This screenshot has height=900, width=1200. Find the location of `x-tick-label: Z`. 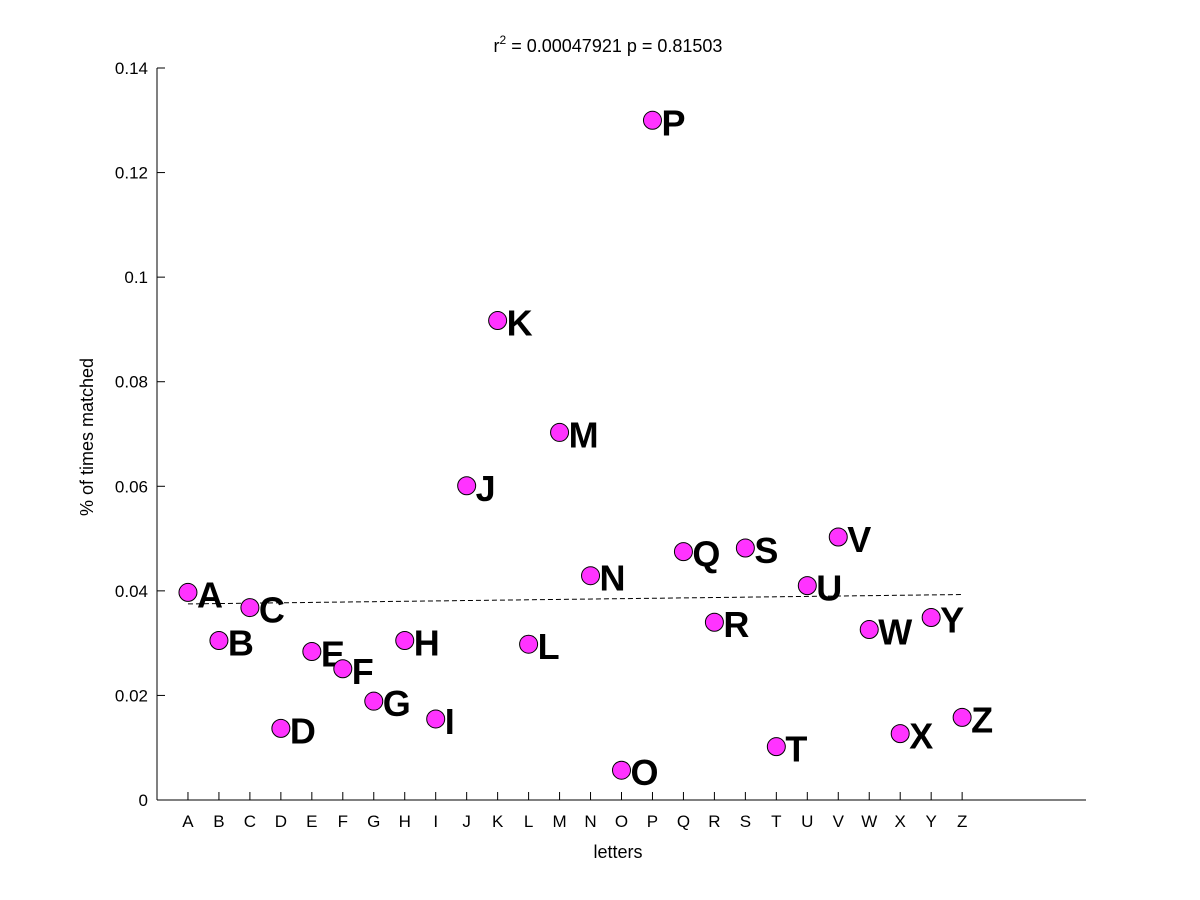

x-tick-label: Z is located at coordinates (962, 821).